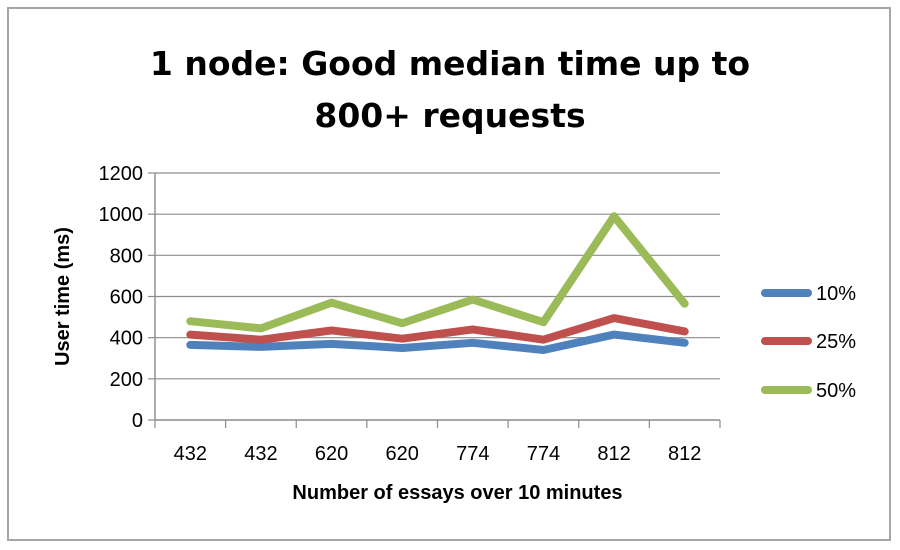 This screenshot has height=550, width=900. Describe the element at coordinates (126, 339) in the screenshot. I see `y-tick-label: 400` at that location.